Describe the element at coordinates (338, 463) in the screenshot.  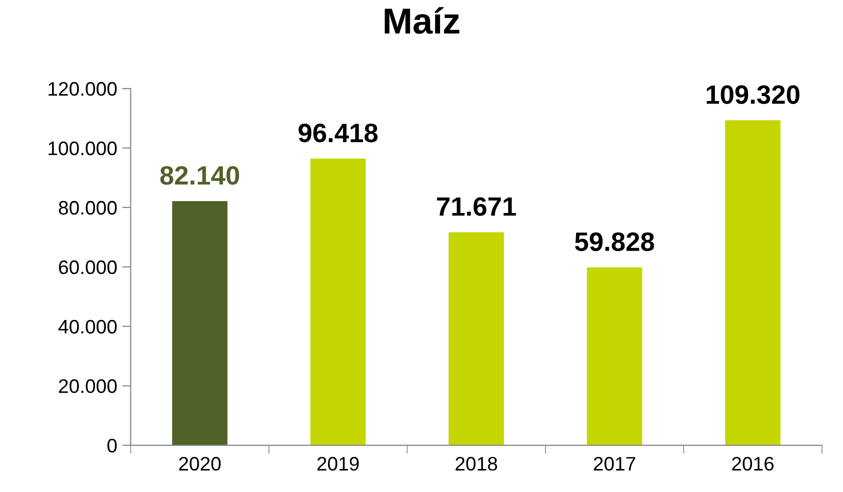
I see `x-tick-label: 2019` at that location.